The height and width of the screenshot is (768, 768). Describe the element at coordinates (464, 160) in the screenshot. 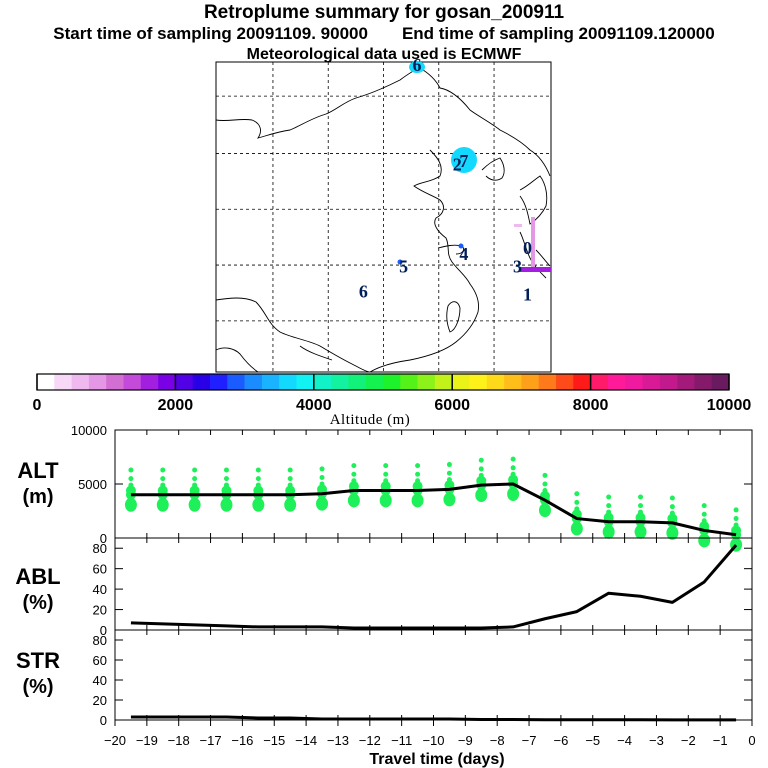

I see `cluster-day-2-7-marker` at that location.